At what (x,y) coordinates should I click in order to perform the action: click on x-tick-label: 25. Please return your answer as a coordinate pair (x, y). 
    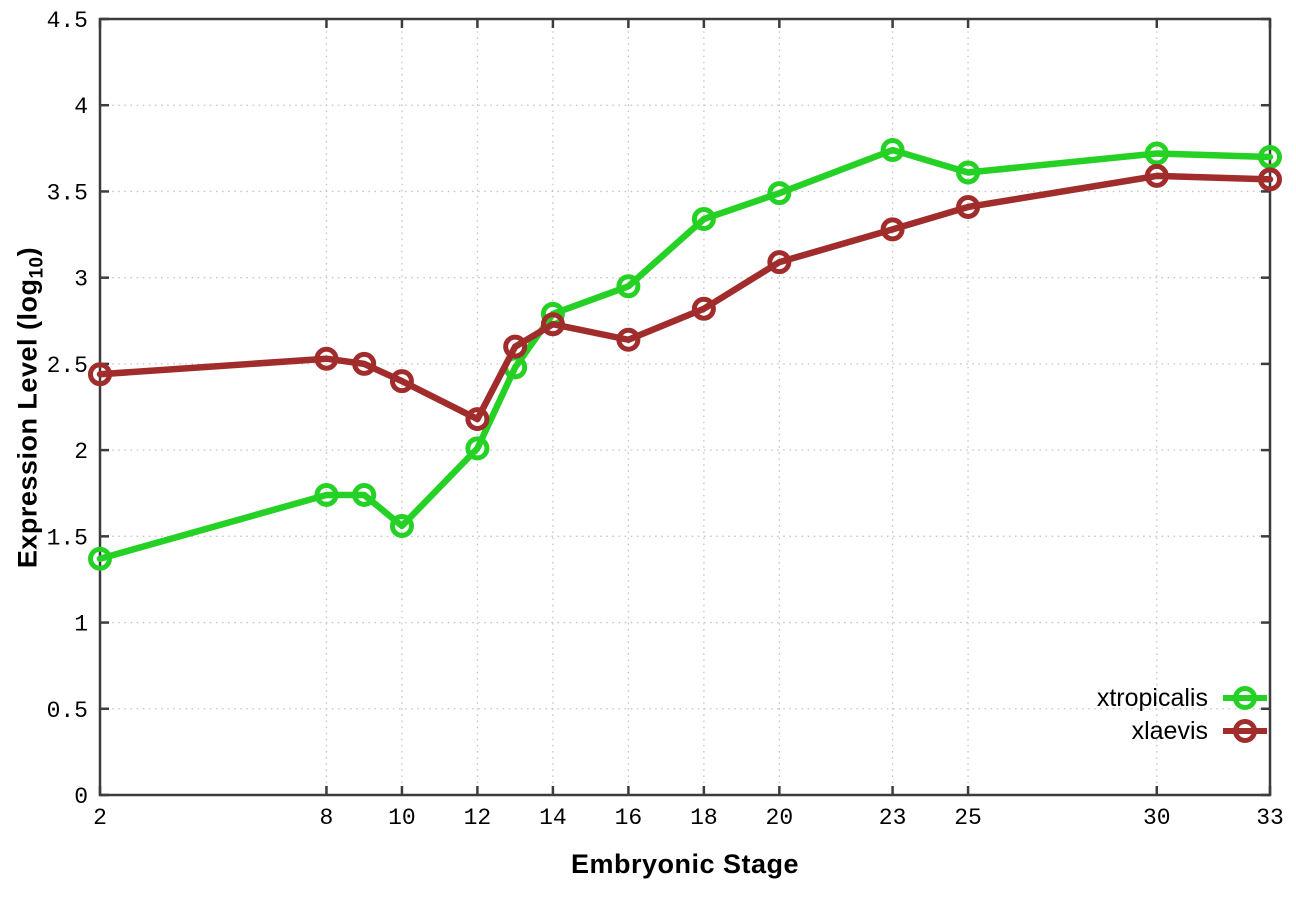
    Looking at the image, I should click on (968, 818).